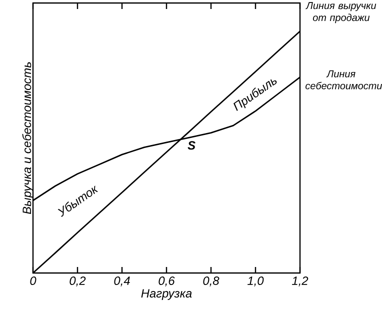 The image size is (382, 322). What do you see at coordinates (122, 281) in the screenshot?
I see `x-tick-label: 0,4` at bounding box center [122, 281].